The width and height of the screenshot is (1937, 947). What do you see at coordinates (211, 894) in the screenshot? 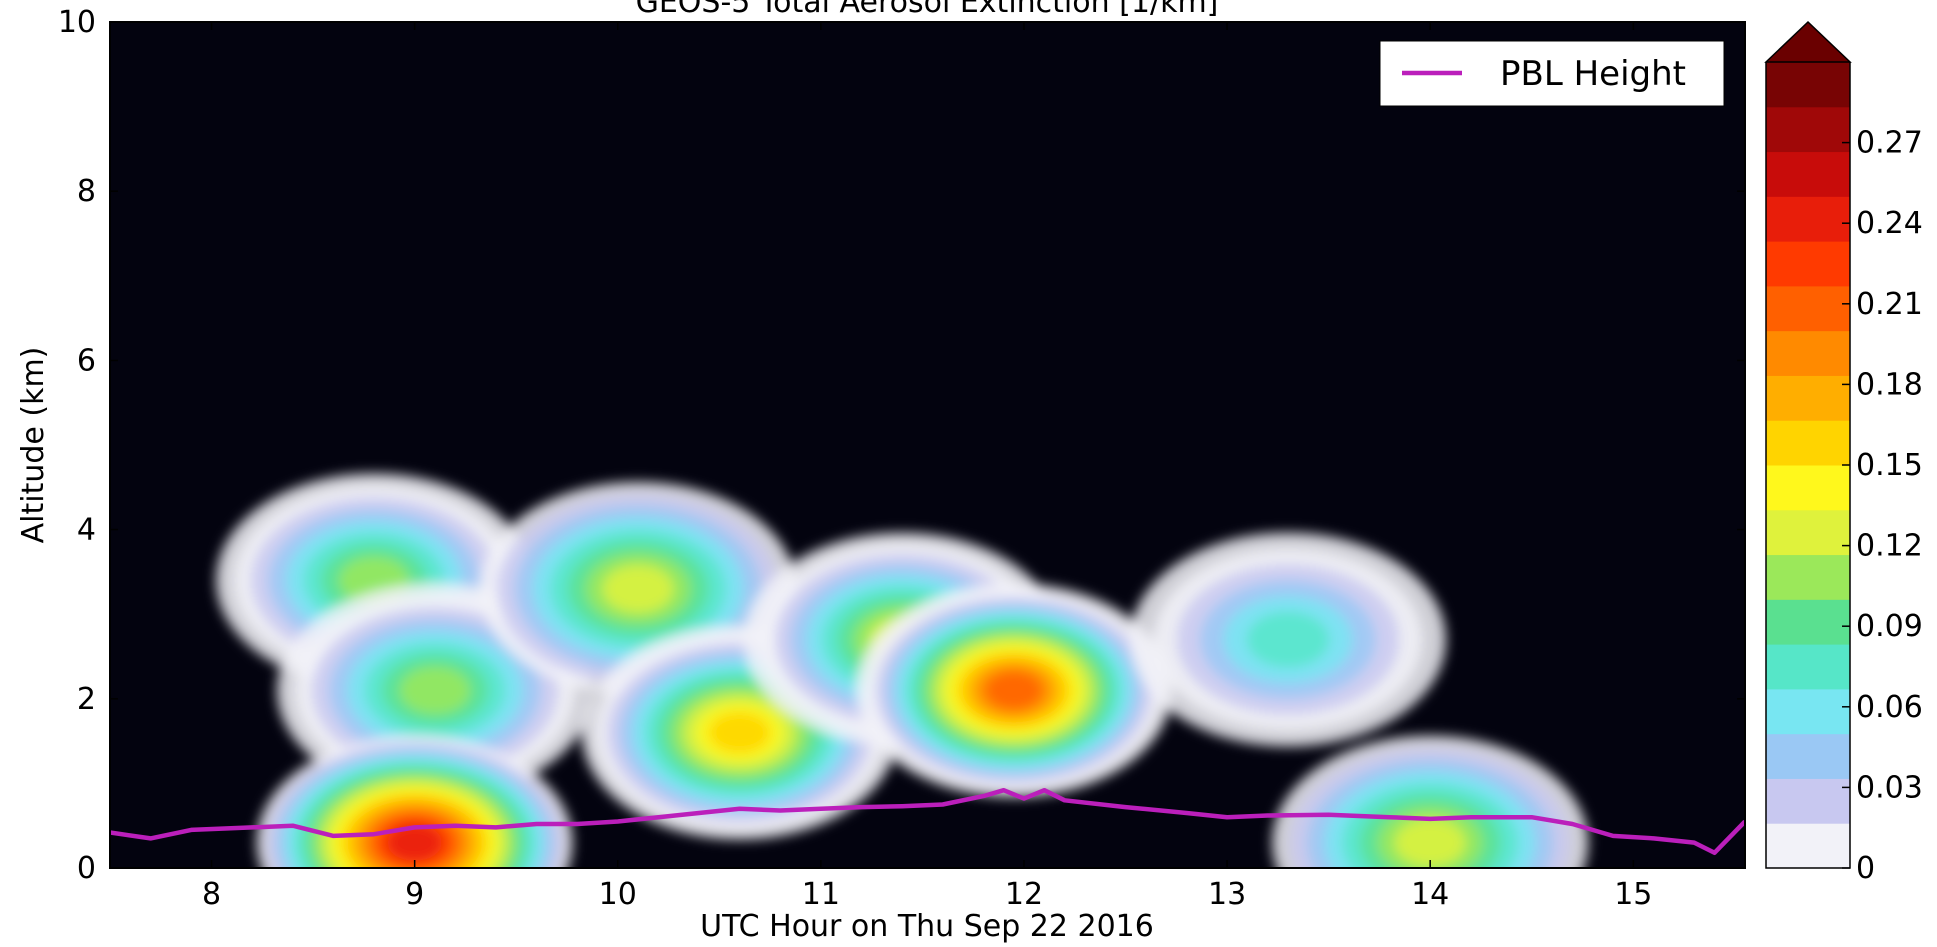
I see `x-tick-label: 8` at bounding box center [211, 894].